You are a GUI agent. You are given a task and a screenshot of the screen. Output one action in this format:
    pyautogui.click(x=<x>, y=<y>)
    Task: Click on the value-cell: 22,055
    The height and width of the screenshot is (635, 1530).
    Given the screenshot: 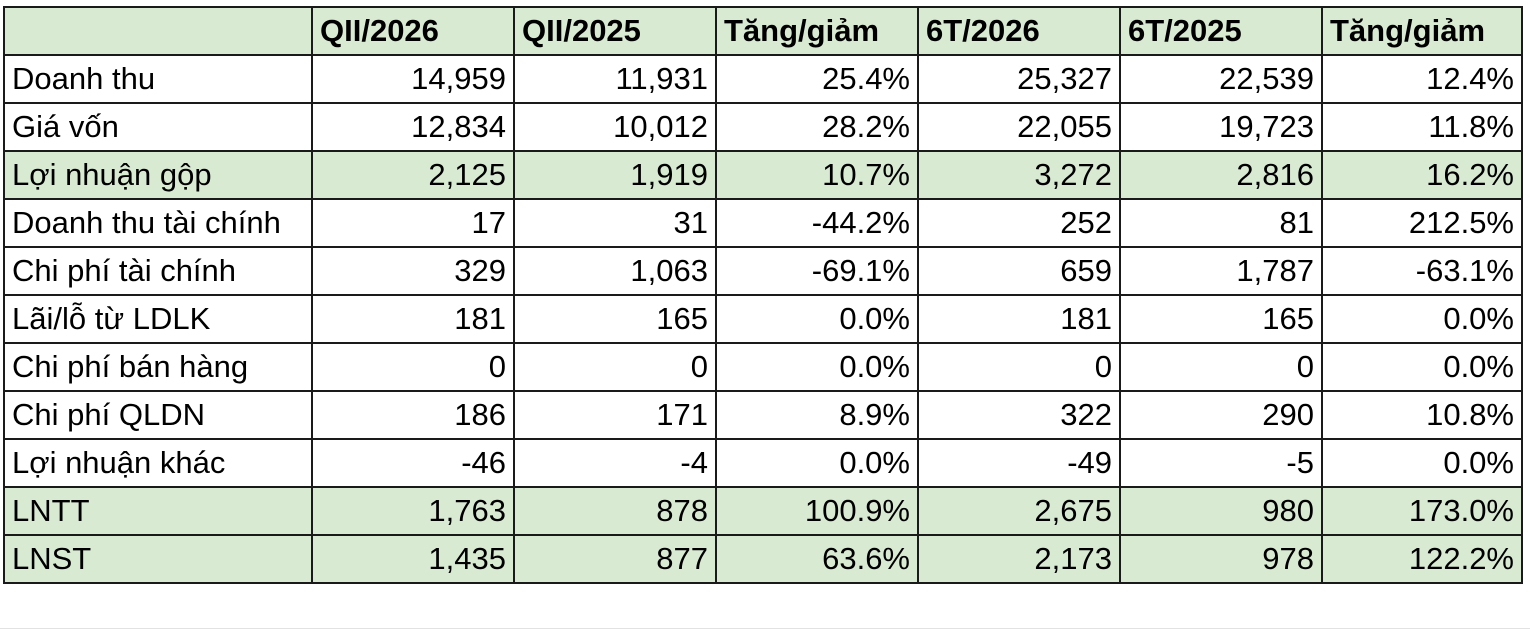 What is the action you would take?
    pyautogui.click(x=1019, y=127)
    